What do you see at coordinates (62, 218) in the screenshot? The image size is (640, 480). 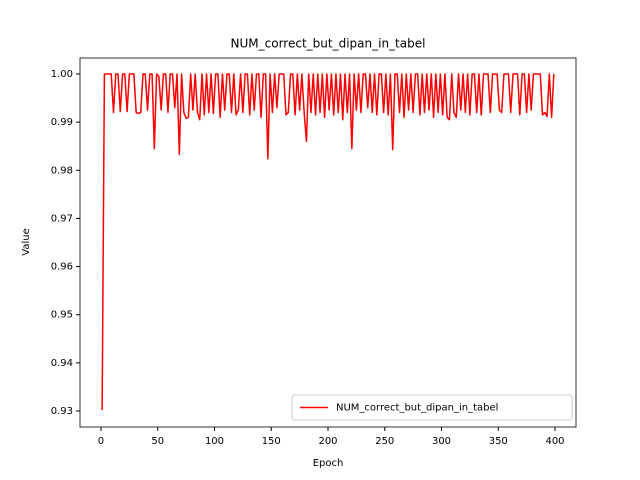 I see `y-tick-label: 0.97` at bounding box center [62, 218].